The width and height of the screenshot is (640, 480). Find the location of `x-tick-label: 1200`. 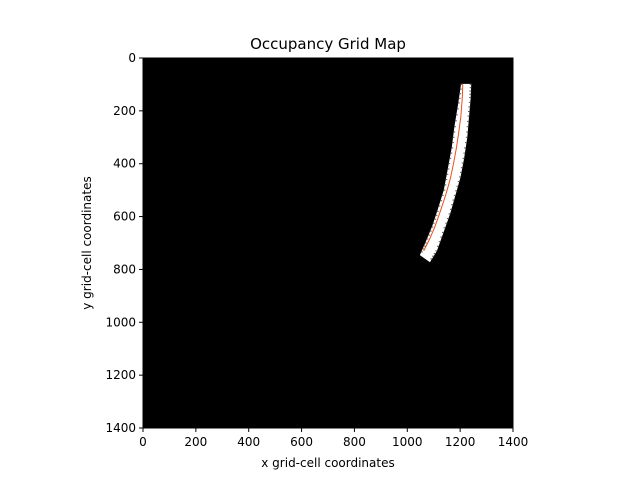

x-tick-label: 1200 is located at coordinates (460, 442).